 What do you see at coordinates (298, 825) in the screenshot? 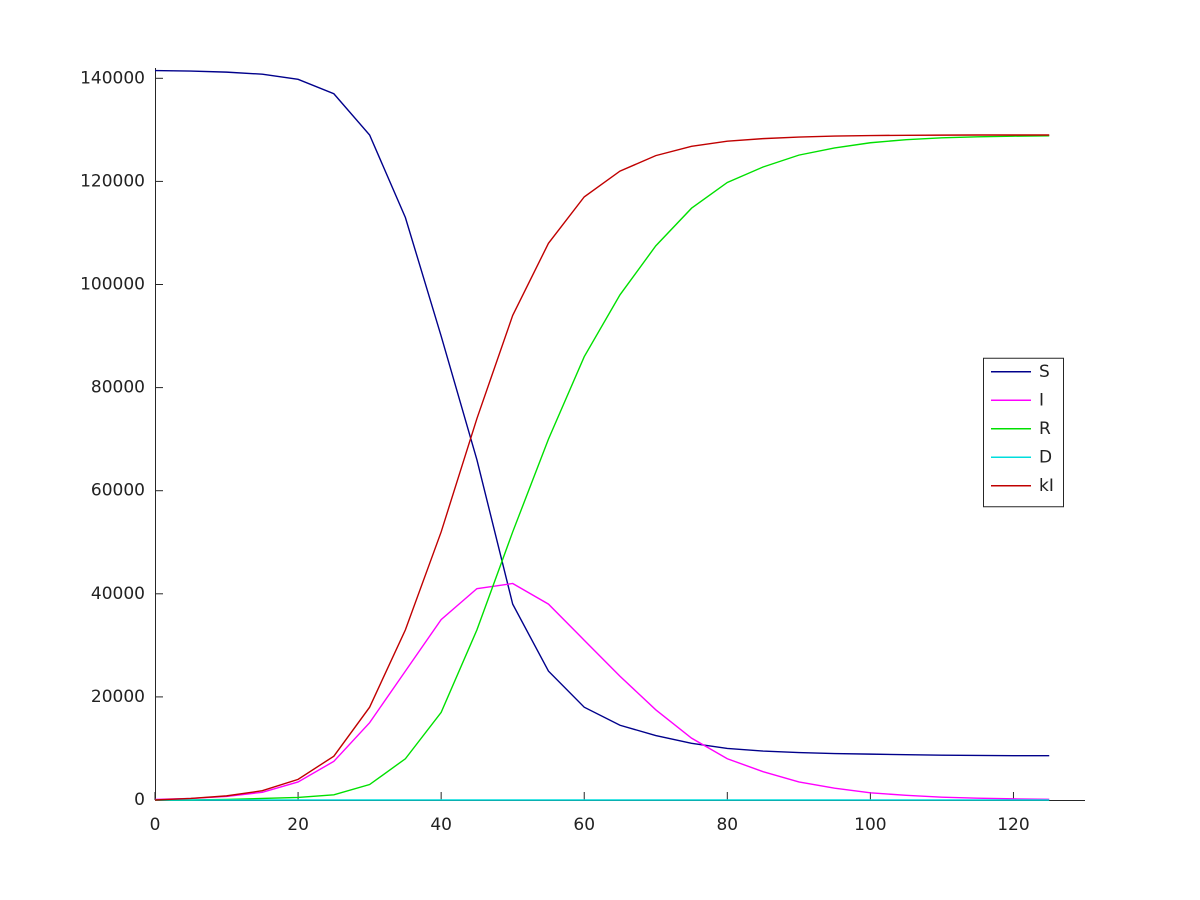
I see `x-tick-label: 20` at bounding box center [298, 825].